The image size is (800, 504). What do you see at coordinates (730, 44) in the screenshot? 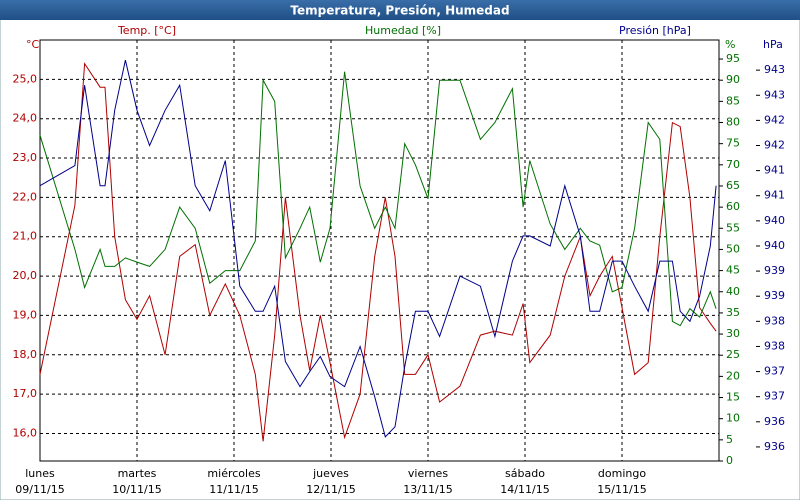
I see `y2-unit: %` at bounding box center [730, 44].